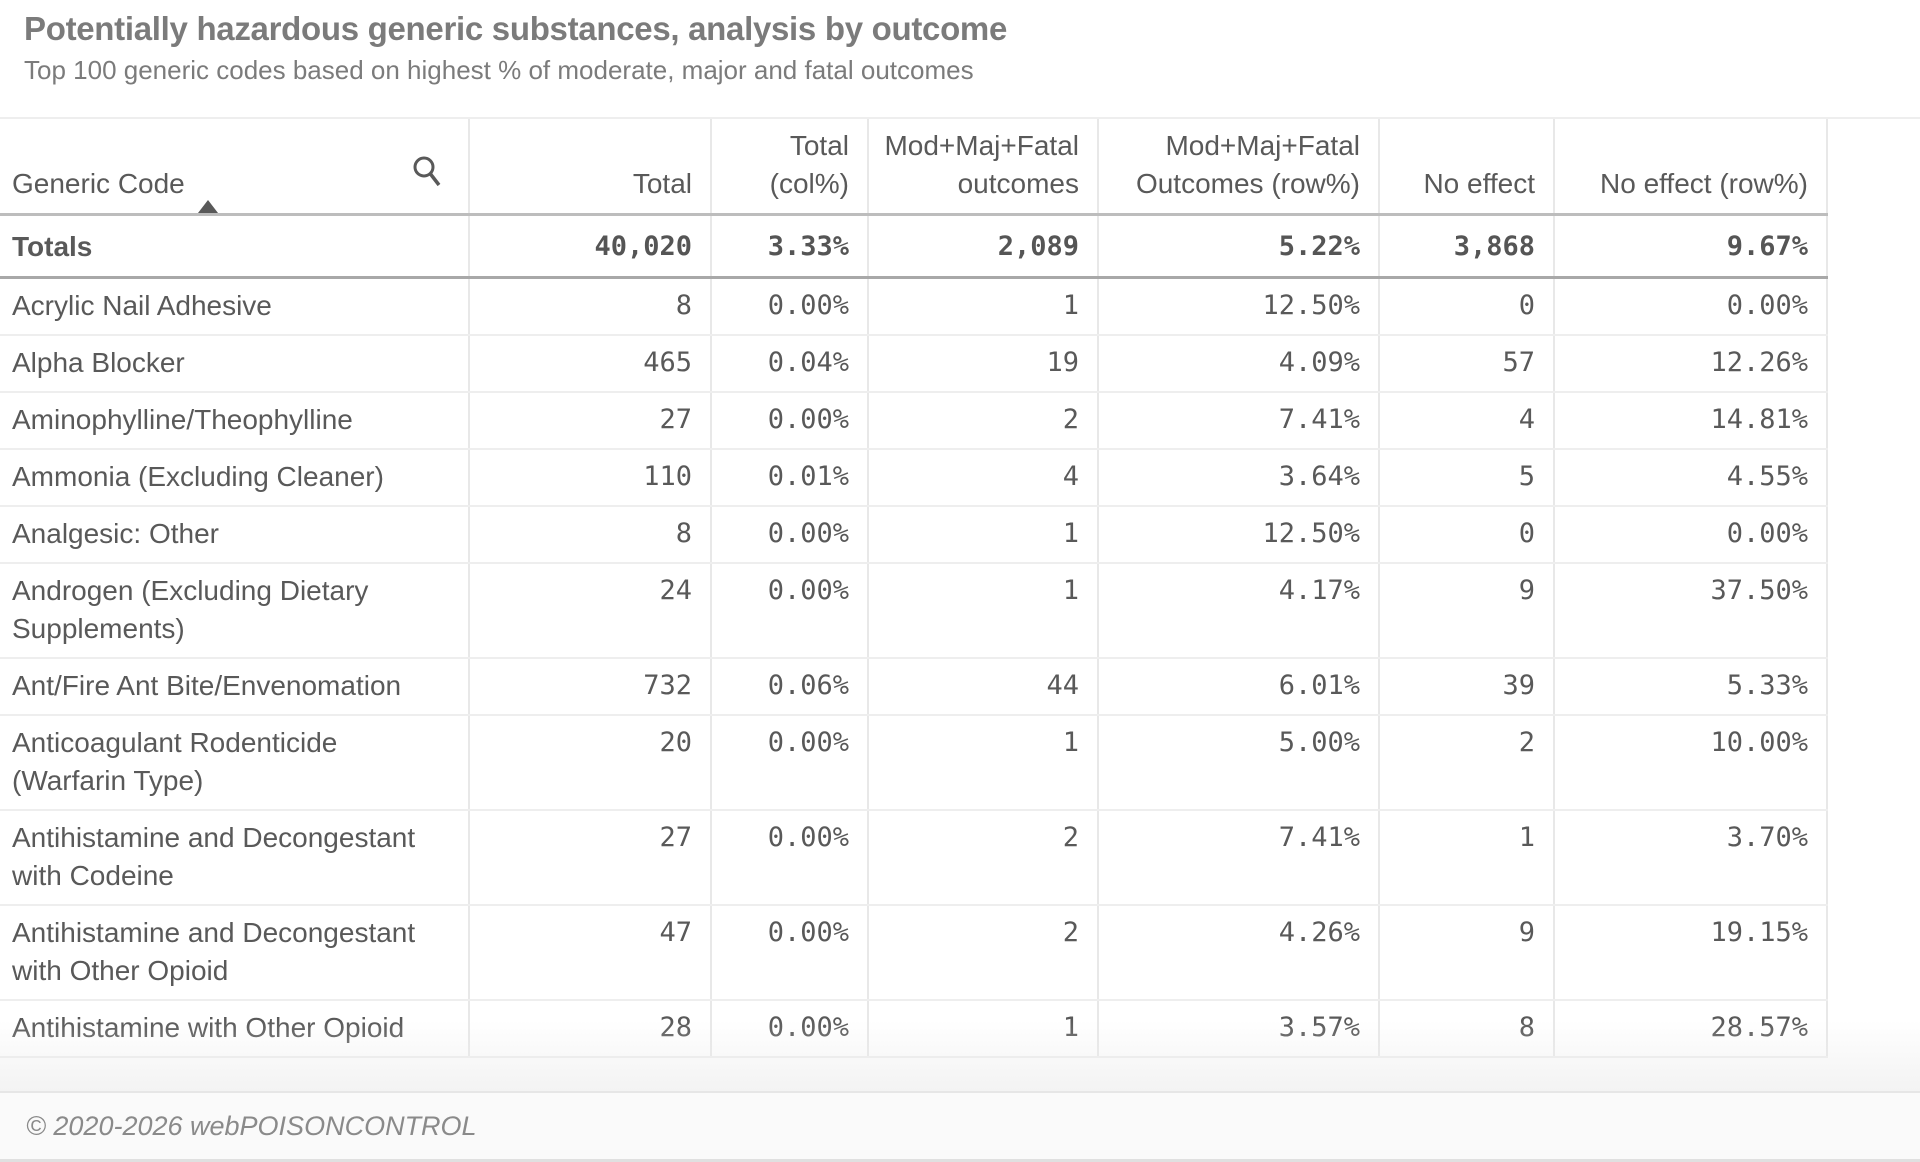 The height and width of the screenshot is (1162, 1920). What do you see at coordinates (914, 364) in the screenshot?
I see `table-row: Alpha Blocker 465 0.04% 19 4.09% 57 12.26%` at bounding box center [914, 364].